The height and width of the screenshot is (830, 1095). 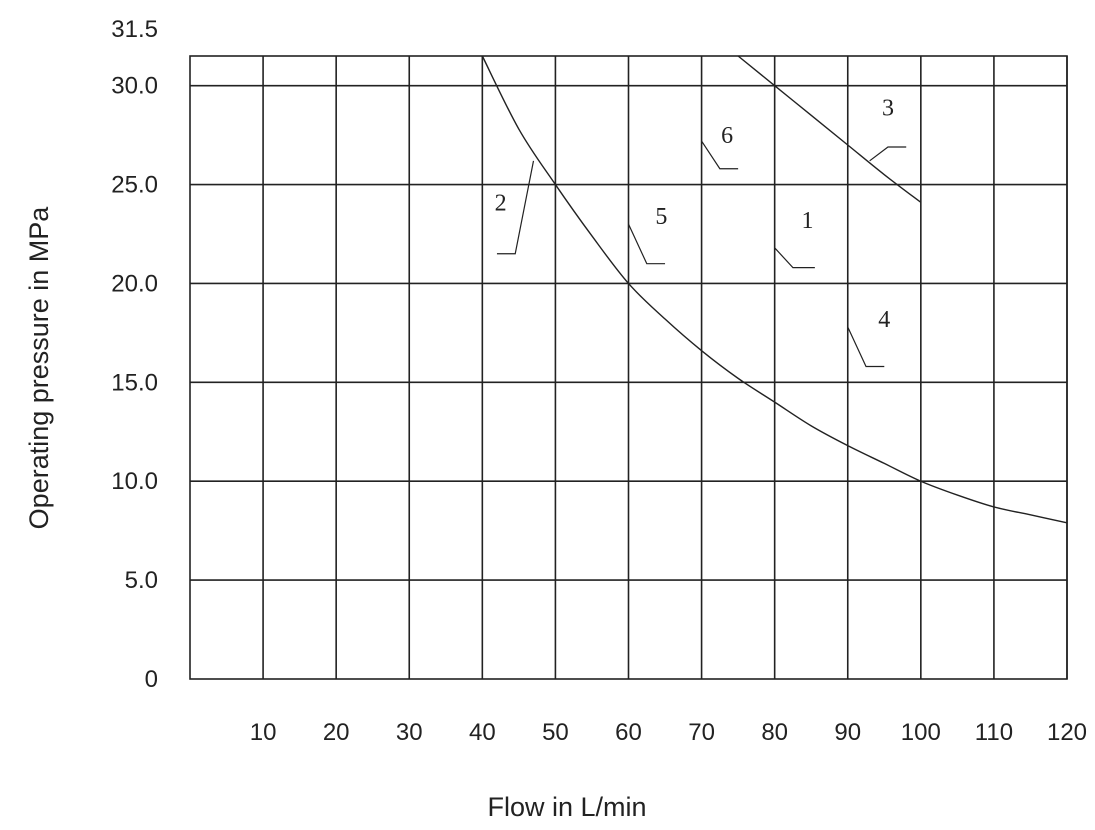 What do you see at coordinates (808, 221) in the screenshot?
I see `curve-label-1: 1` at bounding box center [808, 221].